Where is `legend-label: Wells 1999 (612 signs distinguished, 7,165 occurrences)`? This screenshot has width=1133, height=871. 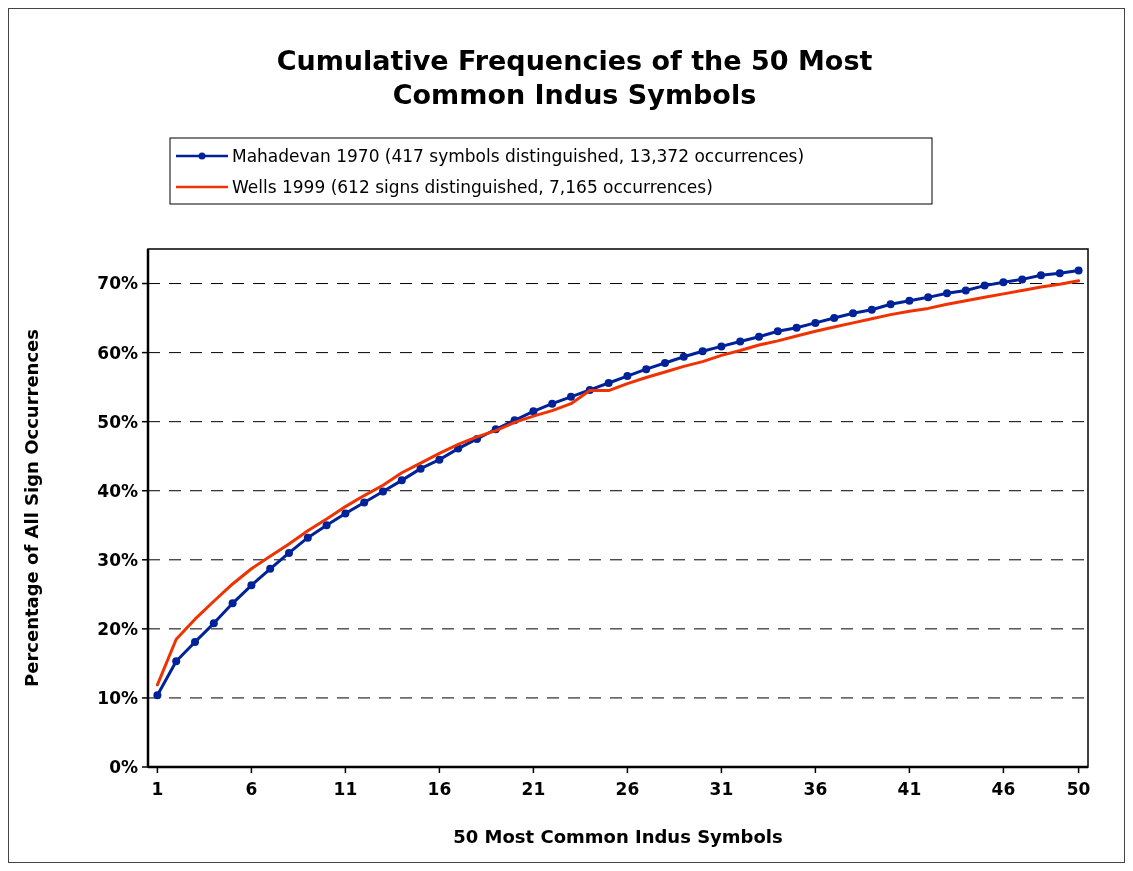
legend-label: Wells 1999 (612 signs distinguished, 7,165 occurrences) is located at coordinates (472, 186).